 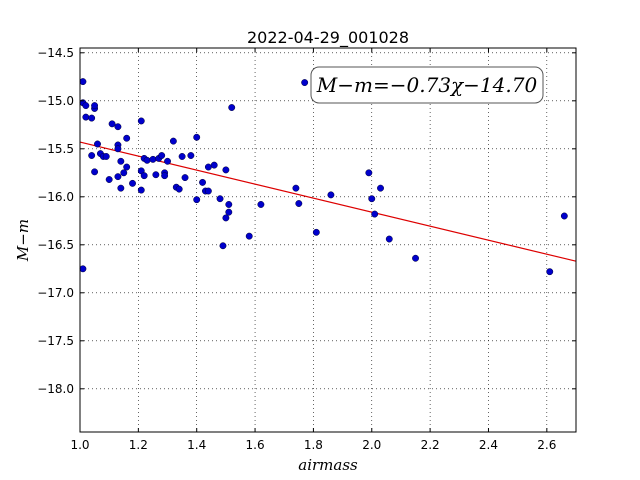 I want to click on equation-annotation: M−m=−0.73χ−14.70, so click(x=427, y=85).